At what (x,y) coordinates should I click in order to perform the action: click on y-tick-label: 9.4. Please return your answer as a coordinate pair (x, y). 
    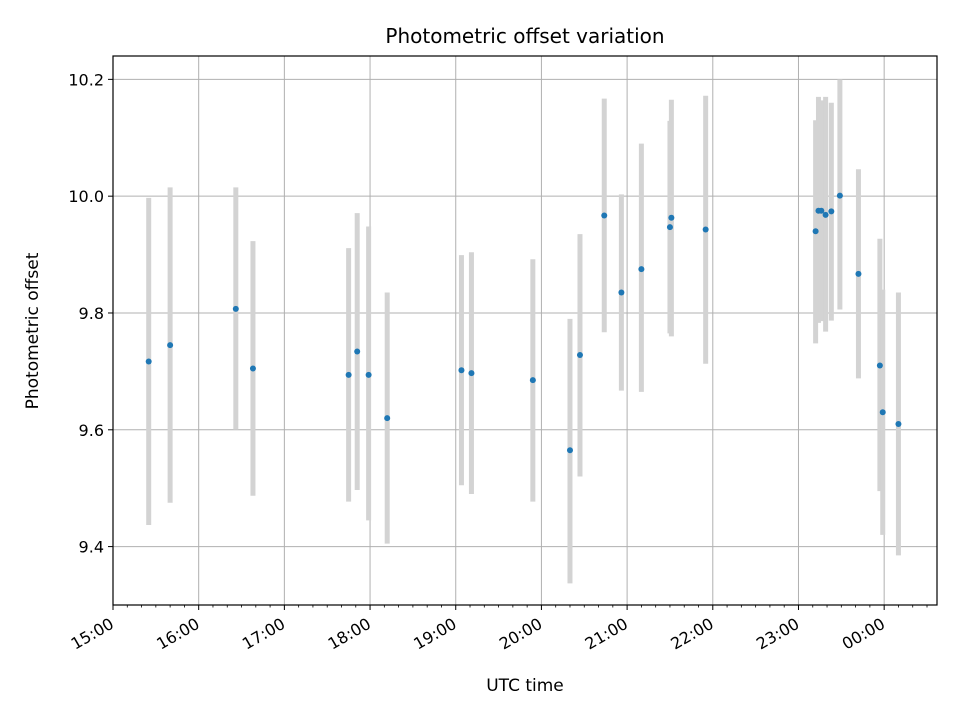
    Looking at the image, I should click on (91, 547).